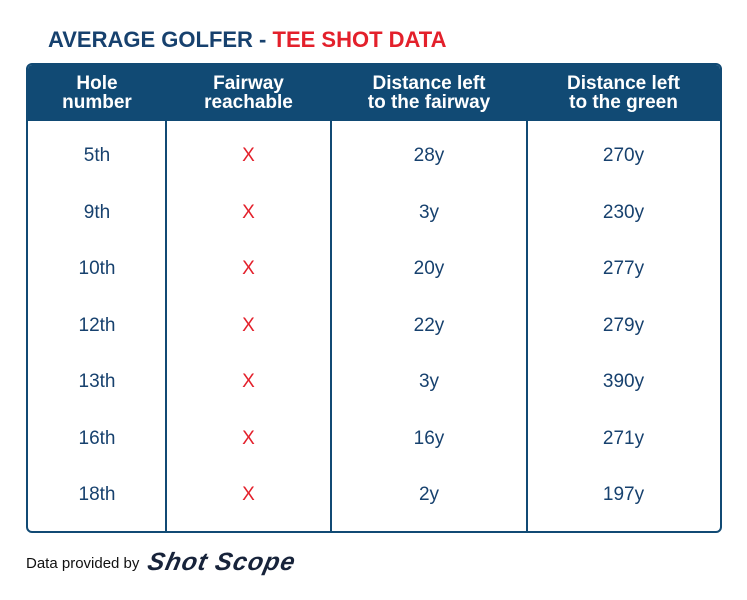  Describe the element at coordinates (429, 155) in the screenshot. I see `table-cell: 28y` at that location.